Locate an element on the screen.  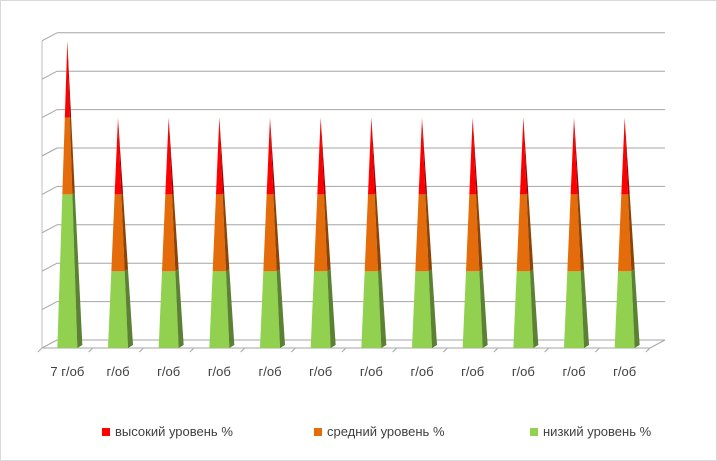
legend-label-medium: средний уровень % is located at coordinates (386, 431).